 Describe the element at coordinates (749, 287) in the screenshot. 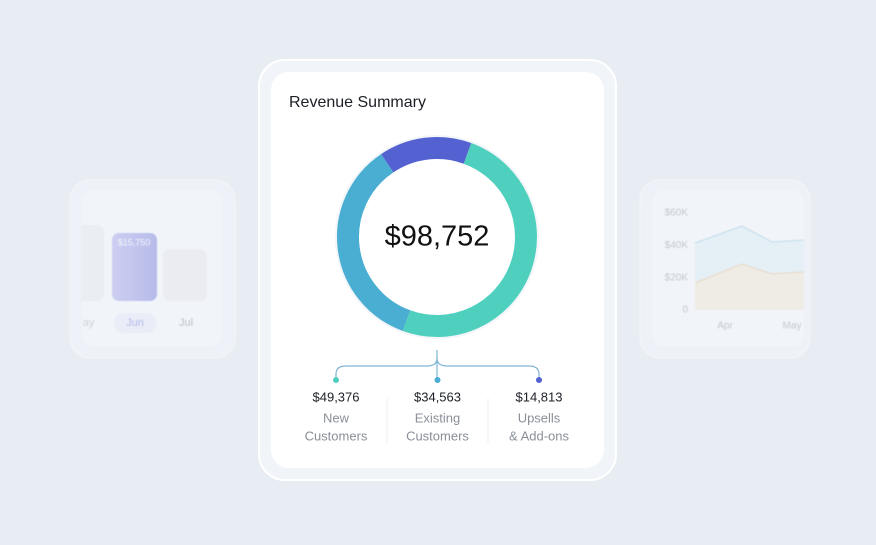

I see `area` at that location.